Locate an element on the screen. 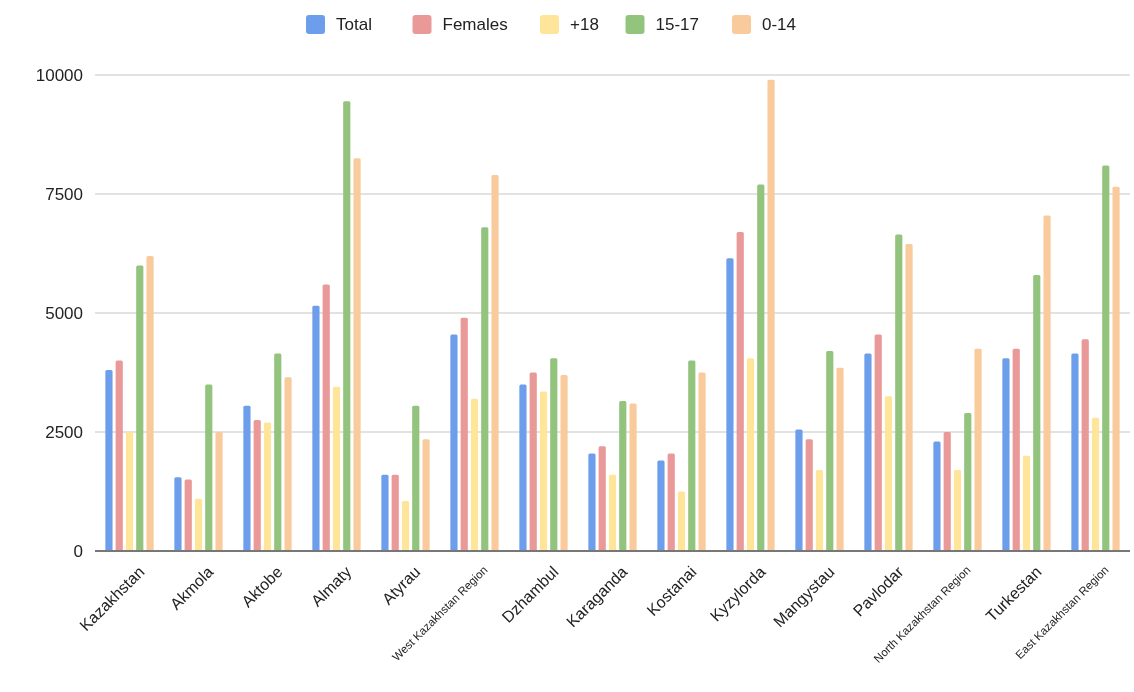 This screenshot has width=1134, height=692. legend-label: 0-14 is located at coordinates (779, 24).